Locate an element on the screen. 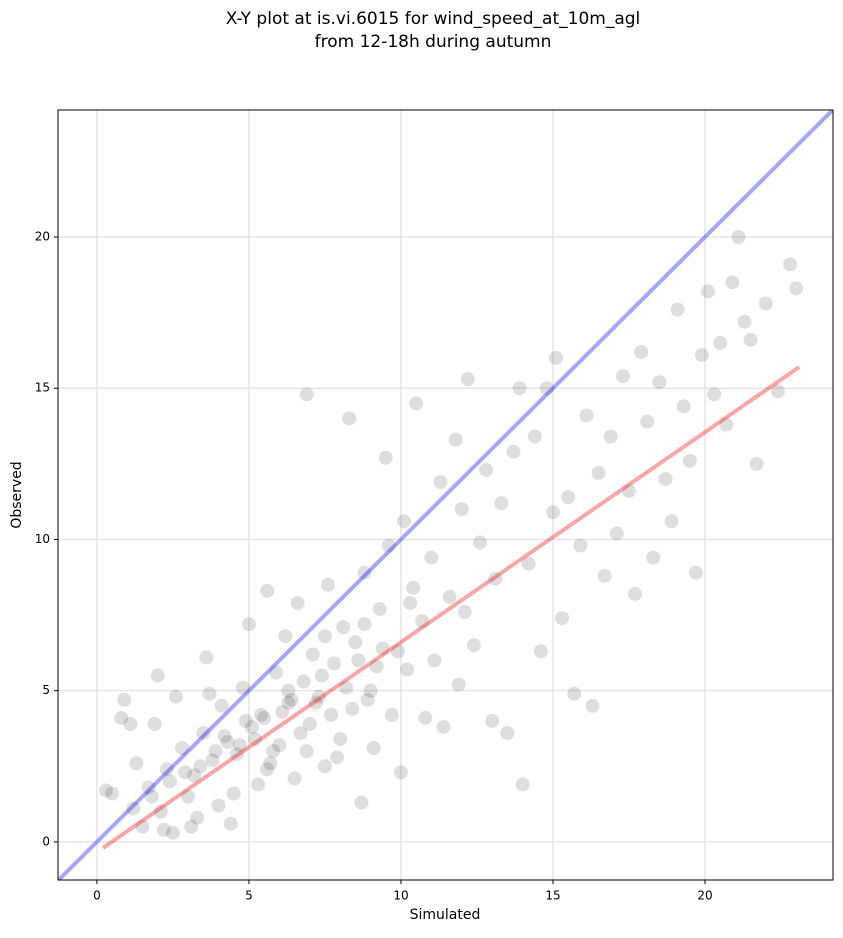 The width and height of the screenshot is (843, 938). y-tick-label: 0 is located at coordinates (46, 841).